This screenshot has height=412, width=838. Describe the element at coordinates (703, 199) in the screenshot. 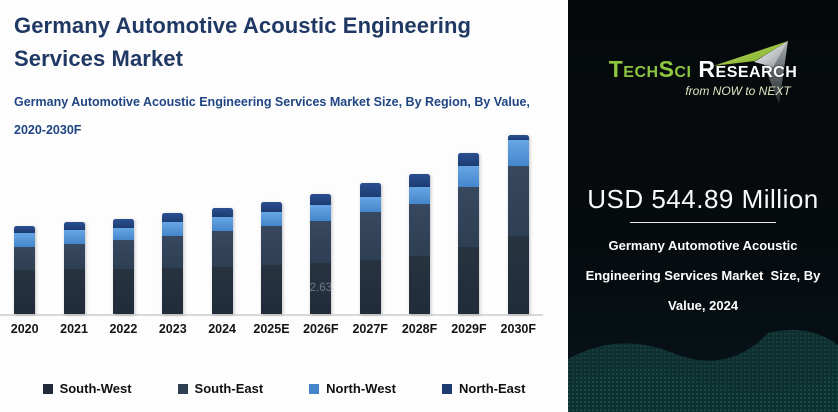

I see `highlight-value: USD 544.89 Million` at that location.